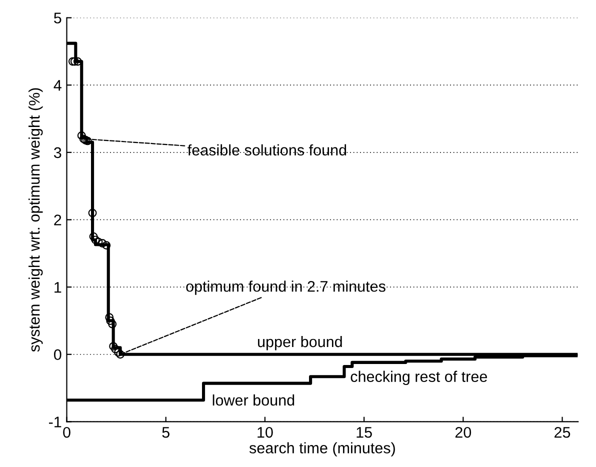 This screenshot has width=596, height=467. Describe the element at coordinates (58, 220) in the screenshot. I see `y-tick-label: 2` at that location.